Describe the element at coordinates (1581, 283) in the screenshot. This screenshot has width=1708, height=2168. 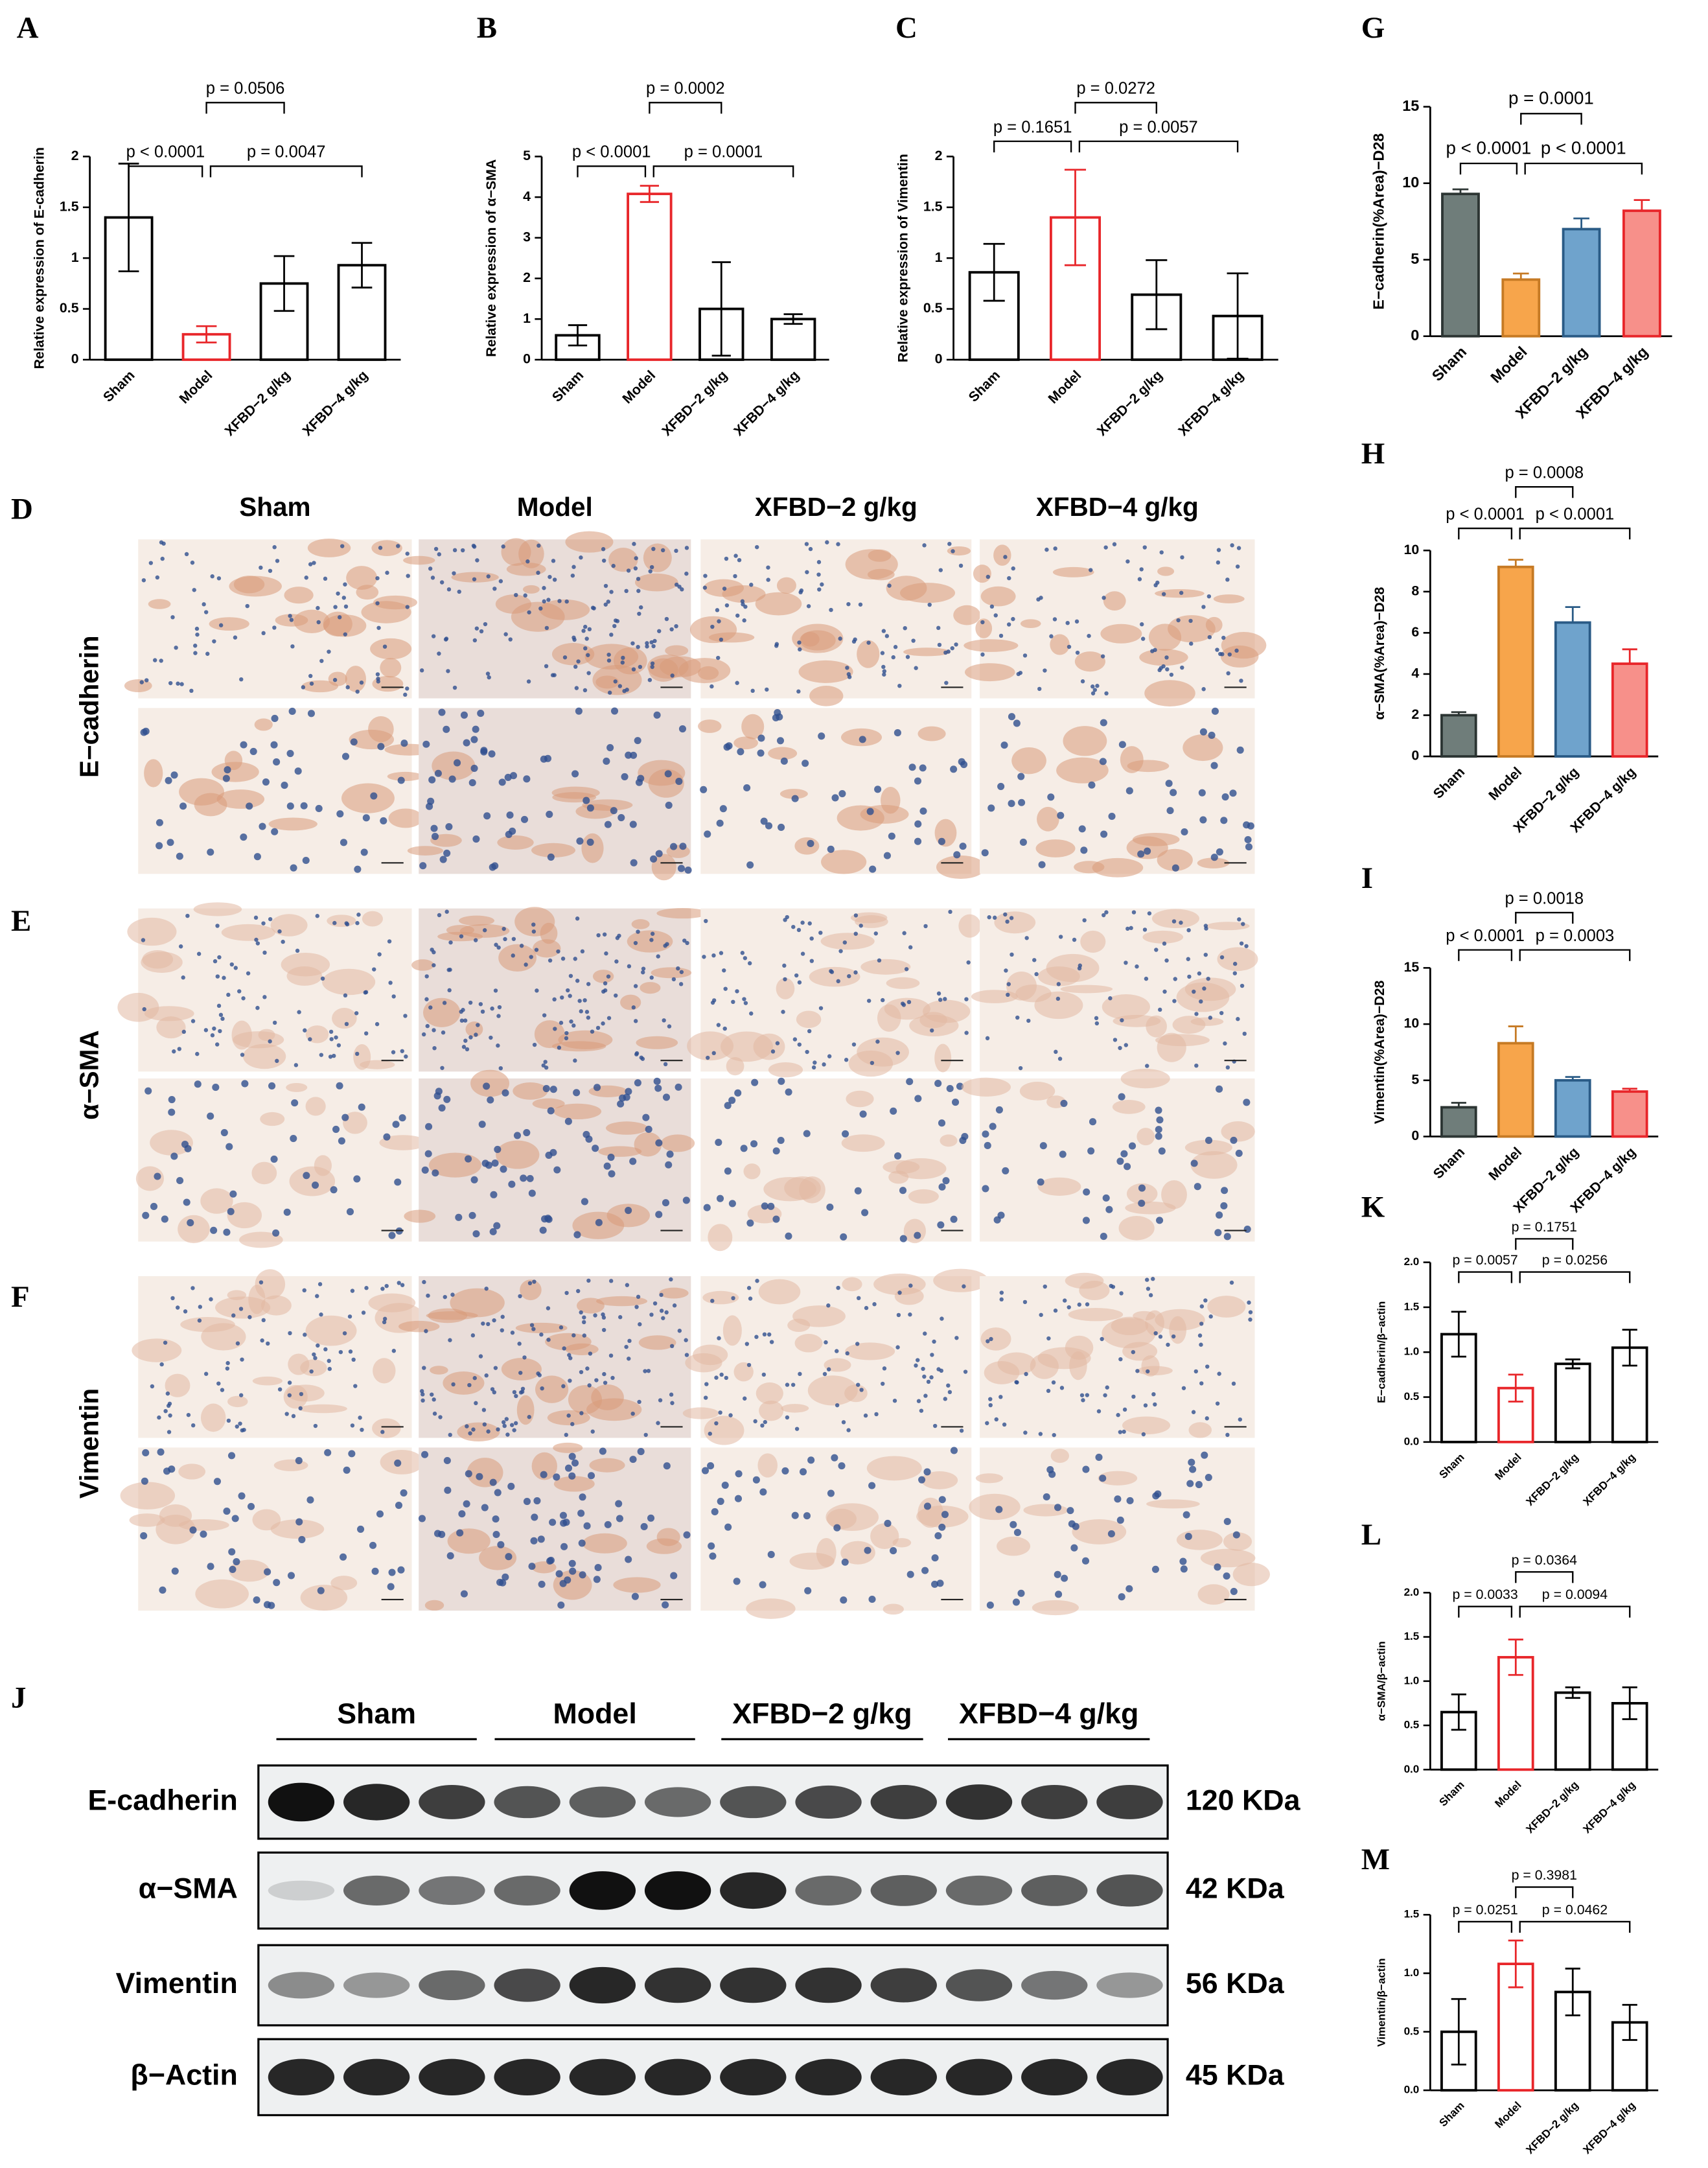
I see `bar` at that location.